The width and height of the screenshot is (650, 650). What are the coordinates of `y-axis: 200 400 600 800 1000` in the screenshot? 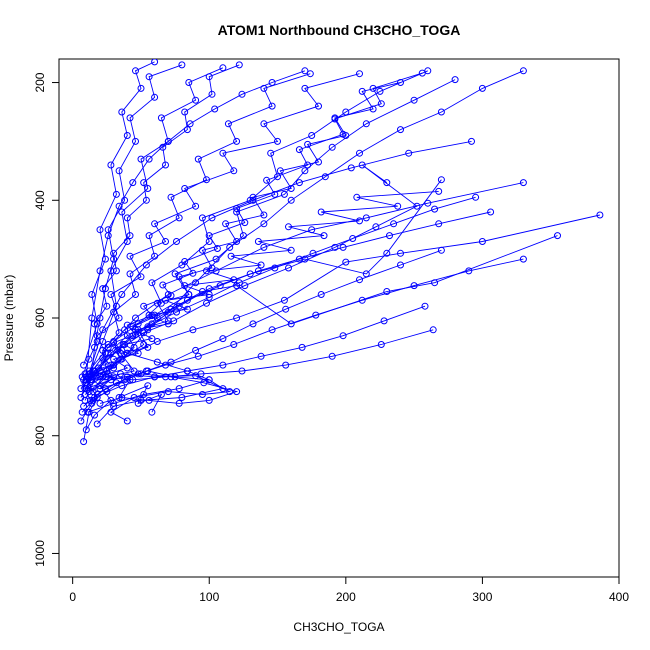 It's located at (46, 319).